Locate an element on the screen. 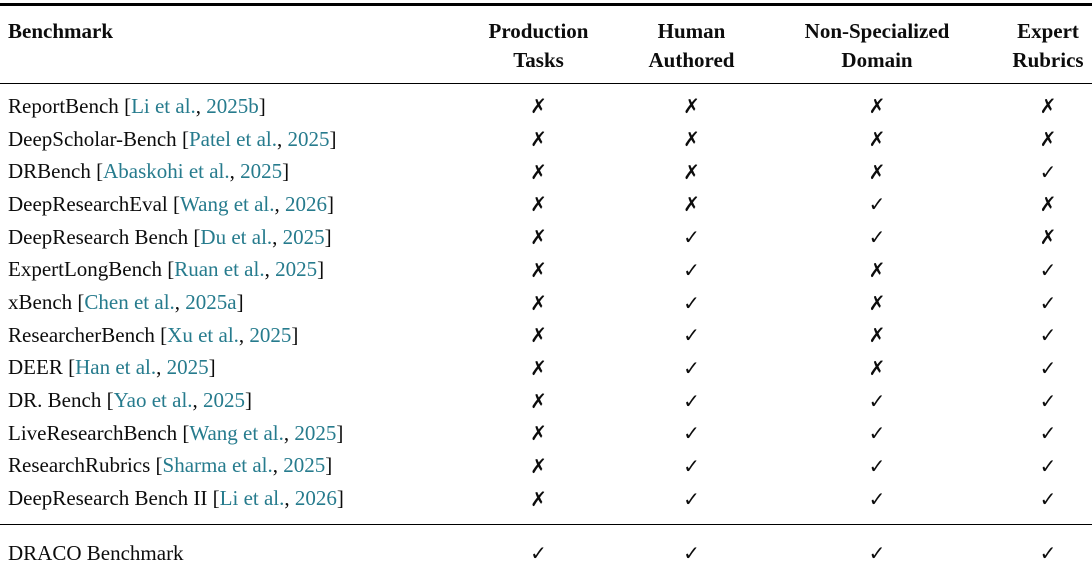 The height and width of the screenshot is (570, 1092). benchmark-name-cell: DeepResearchEval [Wang et al., 2026] is located at coordinates (231, 204).